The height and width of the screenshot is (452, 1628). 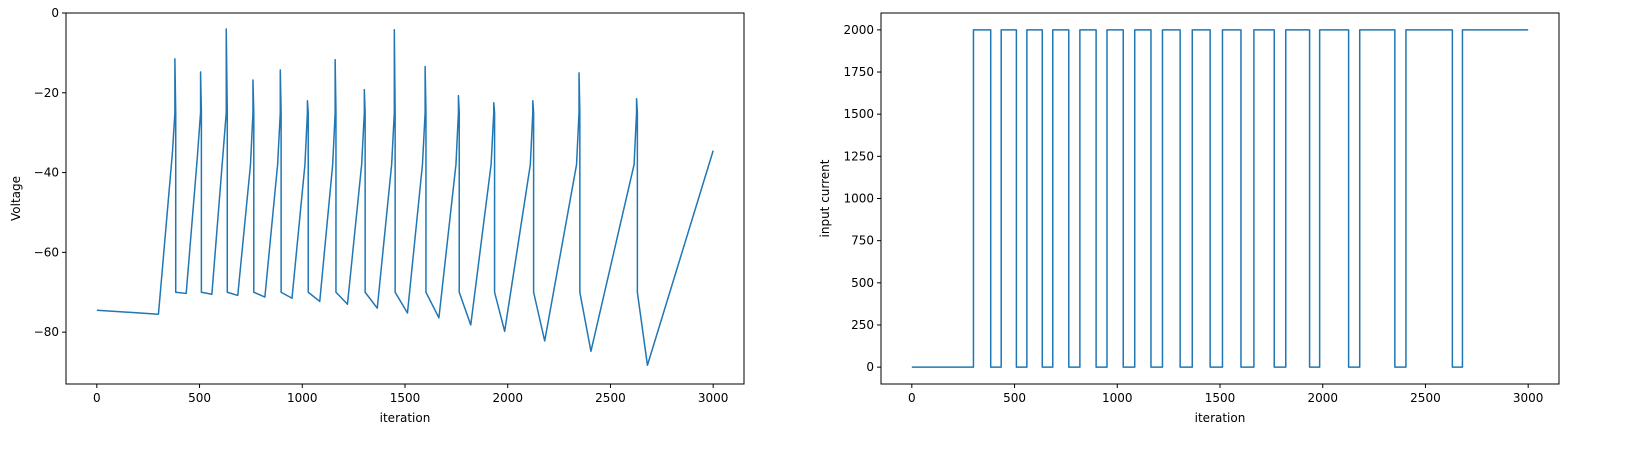 What do you see at coordinates (858, 30) in the screenshot?
I see `current-y-tick-label: 2000` at bounding box center [858, 30].